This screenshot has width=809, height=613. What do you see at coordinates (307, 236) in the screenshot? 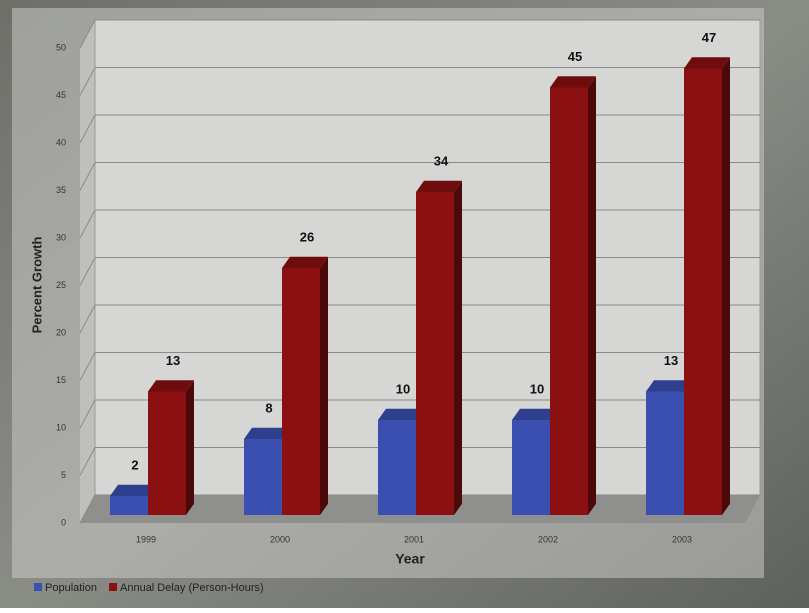
I see `data-label: 26` at bounding box center [307, 236].